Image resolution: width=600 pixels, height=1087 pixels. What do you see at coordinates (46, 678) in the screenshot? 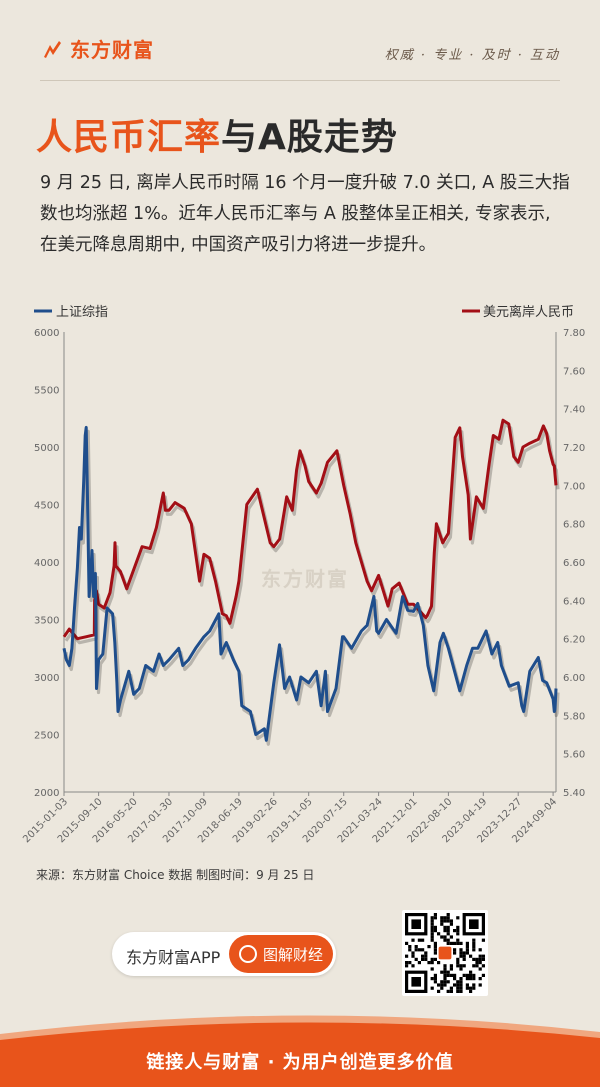
I see `y-left-tick-label: 3000` at bounding box center [46, 678].